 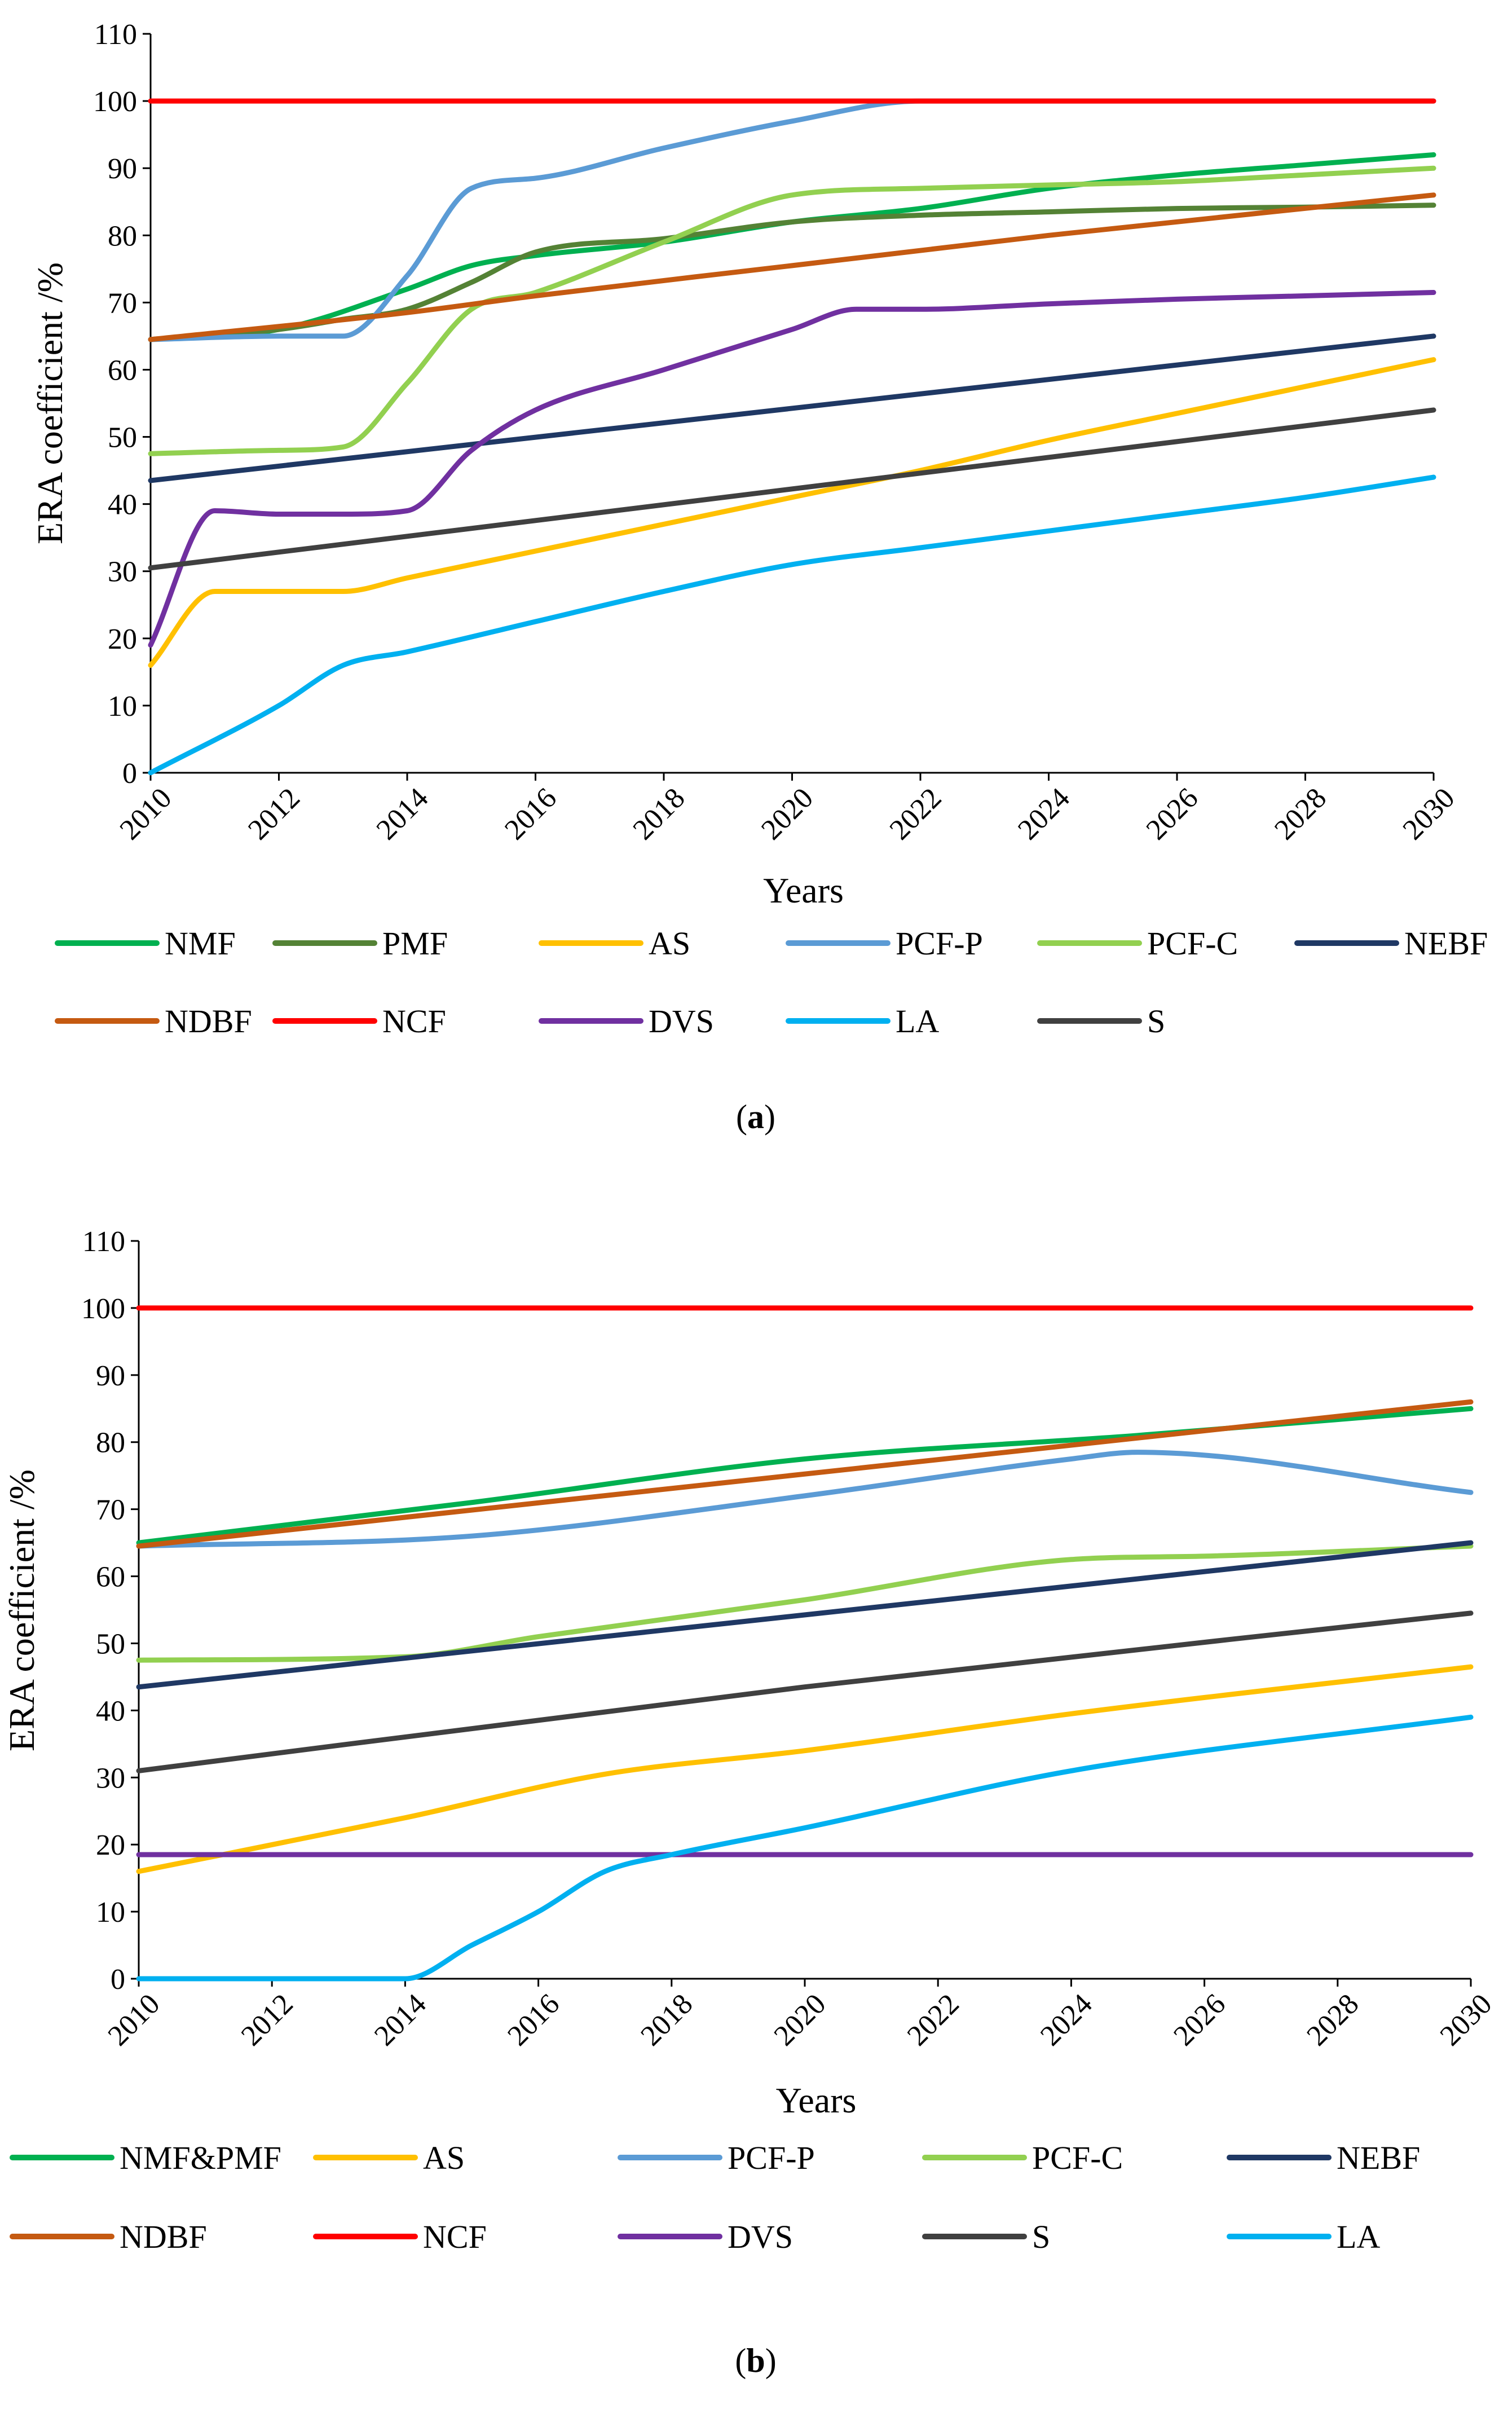 I want to click on x-tick-label: 2022, so click(x=934, y=2020).